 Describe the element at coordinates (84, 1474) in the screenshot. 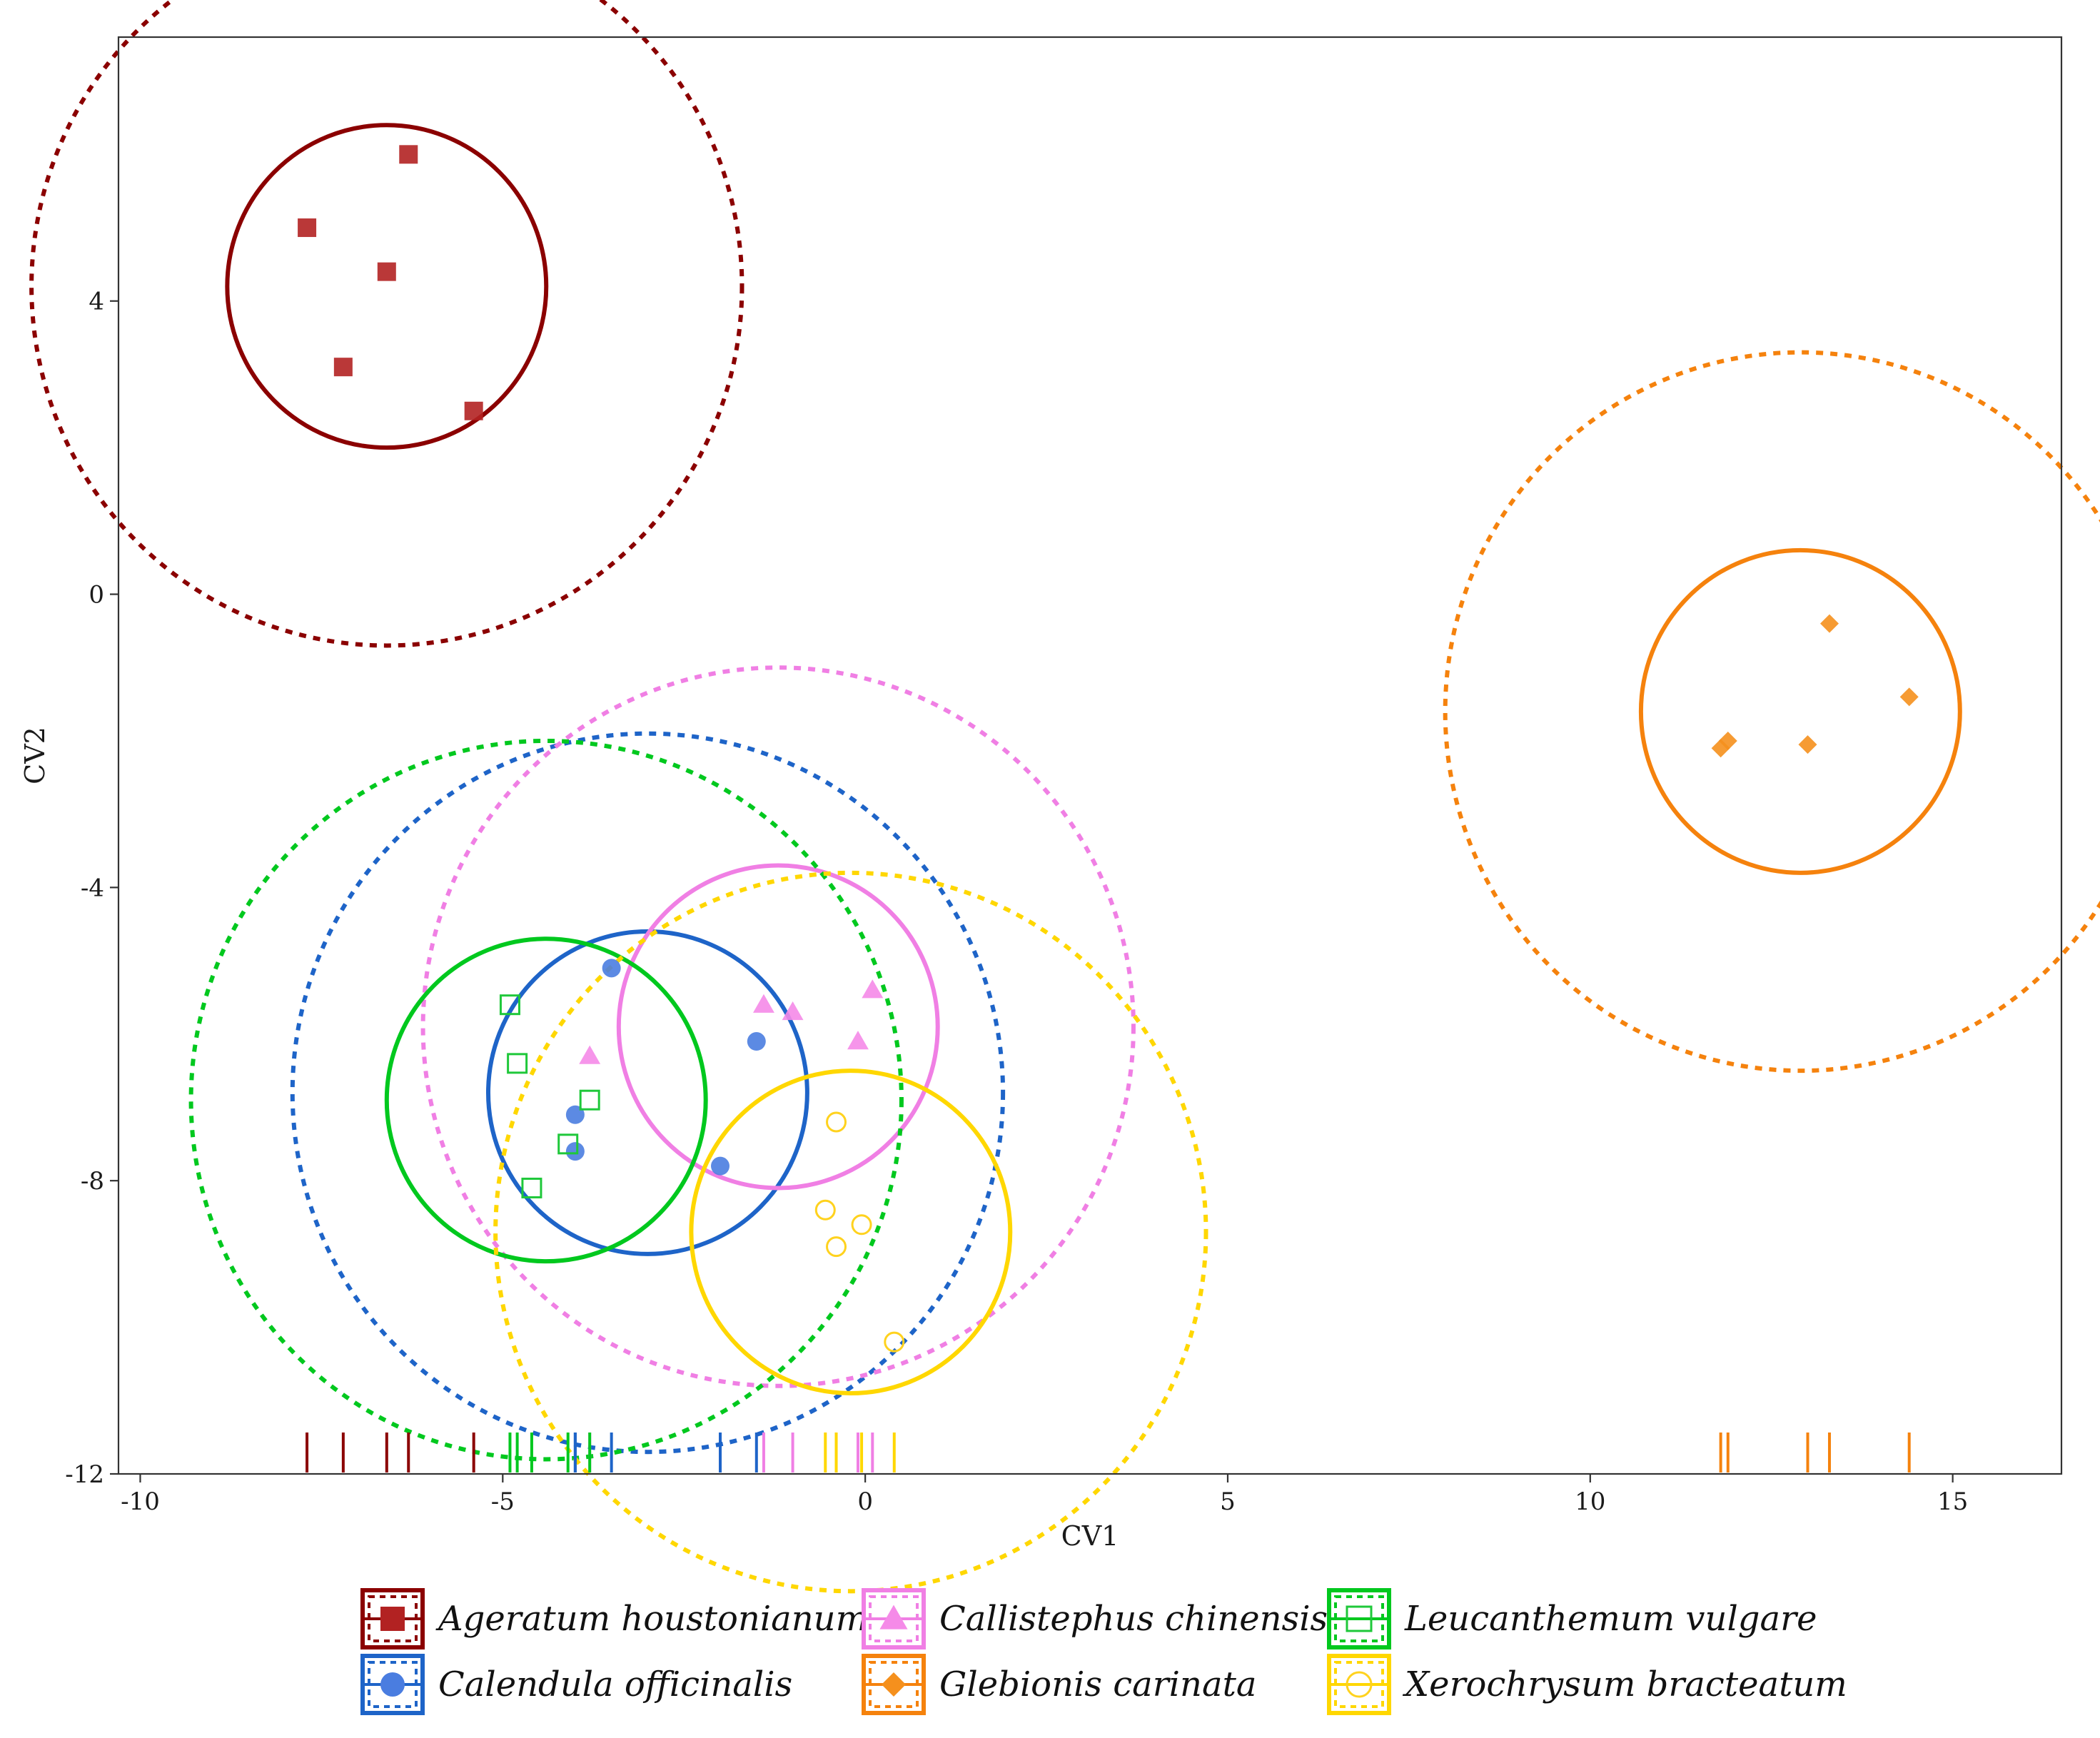

I see `y-tick-label: -12` at that location.